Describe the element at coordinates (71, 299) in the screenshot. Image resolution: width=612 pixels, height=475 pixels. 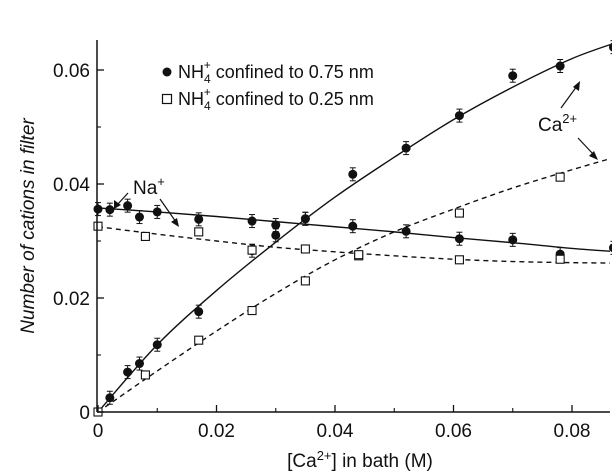
I see `y-tick-label: 0.02` at that location.